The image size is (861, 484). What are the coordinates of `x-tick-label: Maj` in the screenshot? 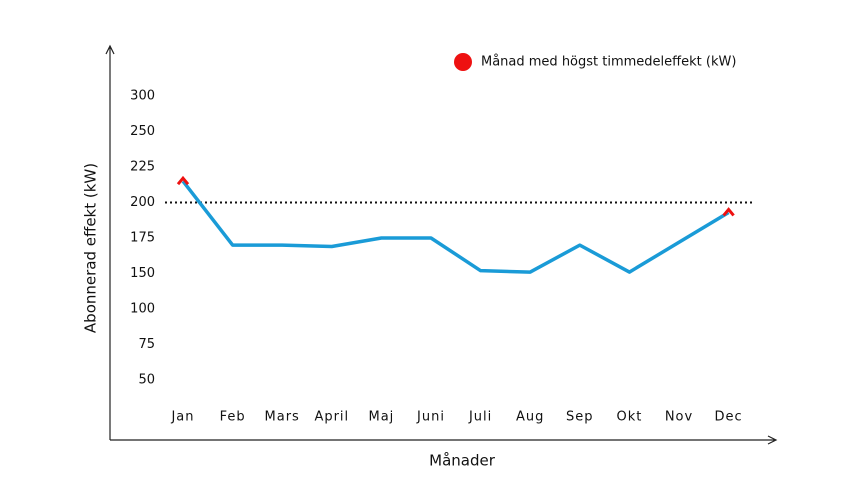 It's located at (382, 417).